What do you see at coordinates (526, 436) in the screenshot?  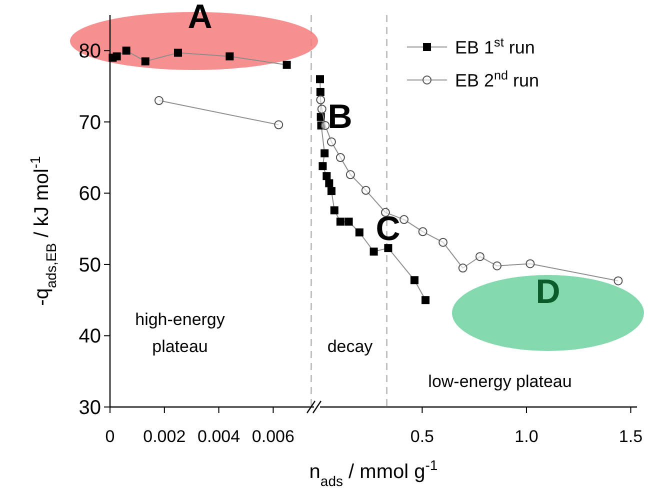 I see `x-tick-label: 1.0` at bounding box center [526, 436].